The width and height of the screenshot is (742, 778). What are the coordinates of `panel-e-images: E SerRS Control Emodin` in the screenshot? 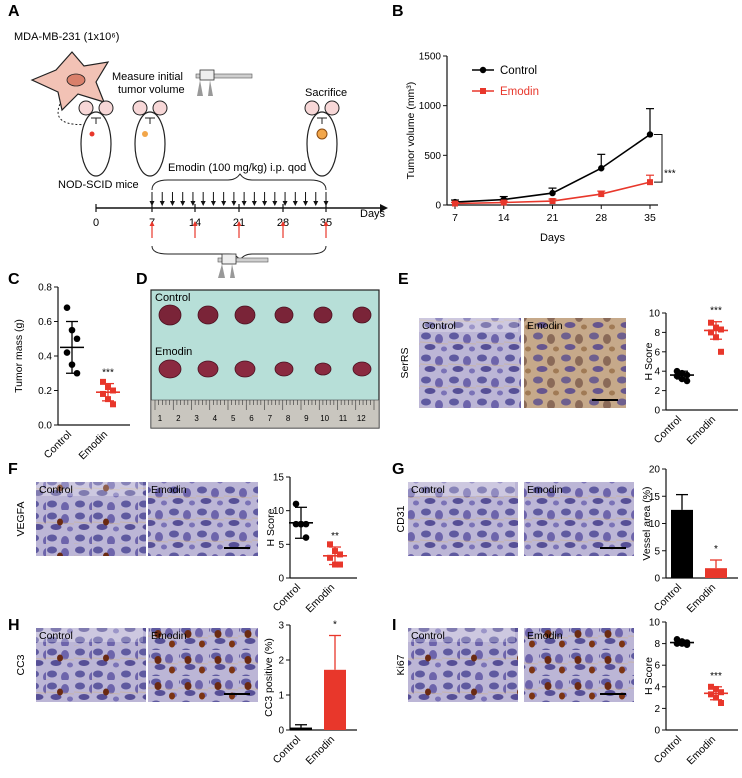 It's located at (512, 339).